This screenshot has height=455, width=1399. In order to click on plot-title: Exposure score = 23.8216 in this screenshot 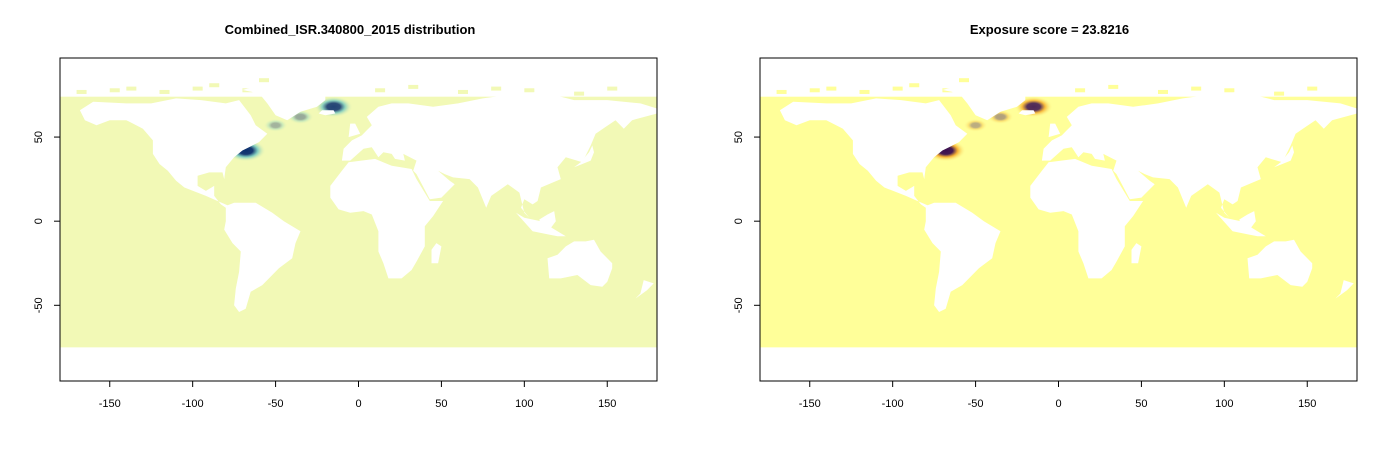, I will do `click(1049, 29)`.